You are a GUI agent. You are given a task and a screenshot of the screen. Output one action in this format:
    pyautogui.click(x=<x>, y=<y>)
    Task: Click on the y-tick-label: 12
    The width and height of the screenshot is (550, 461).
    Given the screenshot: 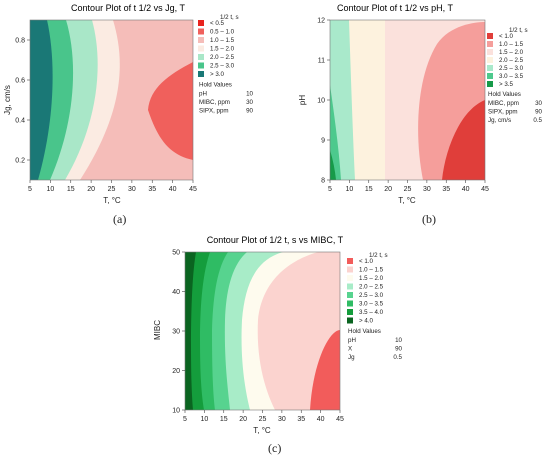 What is the action you would take?
    pyautogui.click(x=321, y=21)
    